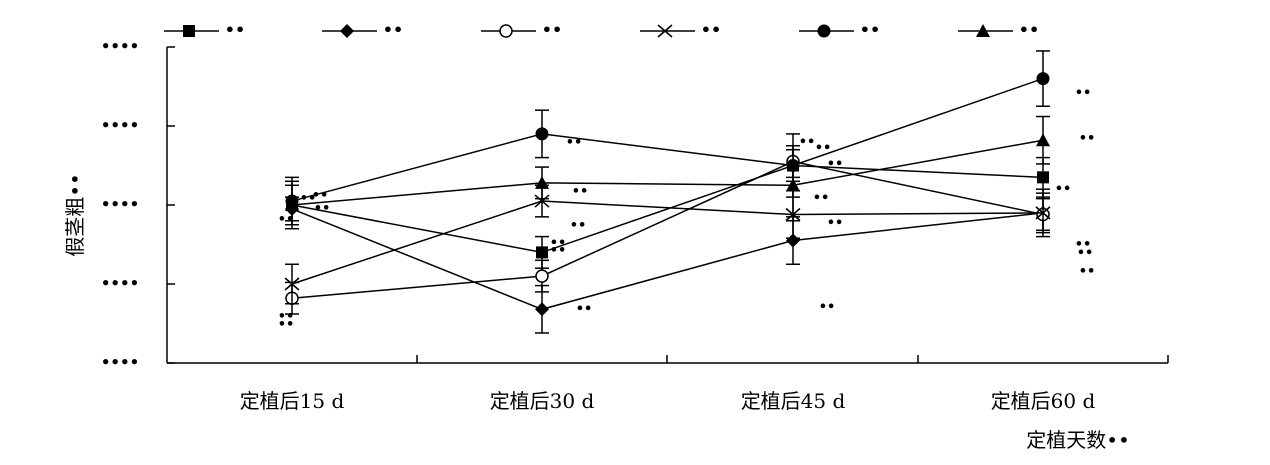 The height and width of the screenshot is (465, 1270). Describe the element at coordinates (235, 29) in the screenshot. I see `legend-label-0: ••` at that location.